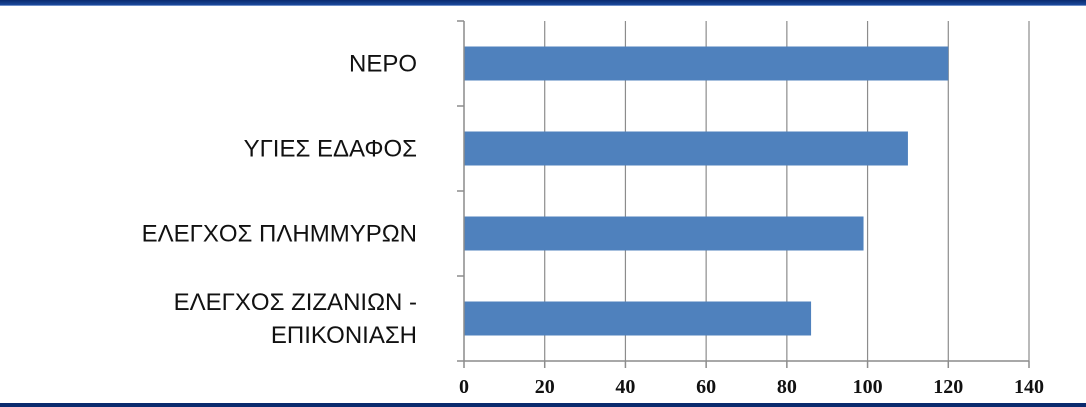  I want to click on x-tick-label: 120, so click(948, 387).